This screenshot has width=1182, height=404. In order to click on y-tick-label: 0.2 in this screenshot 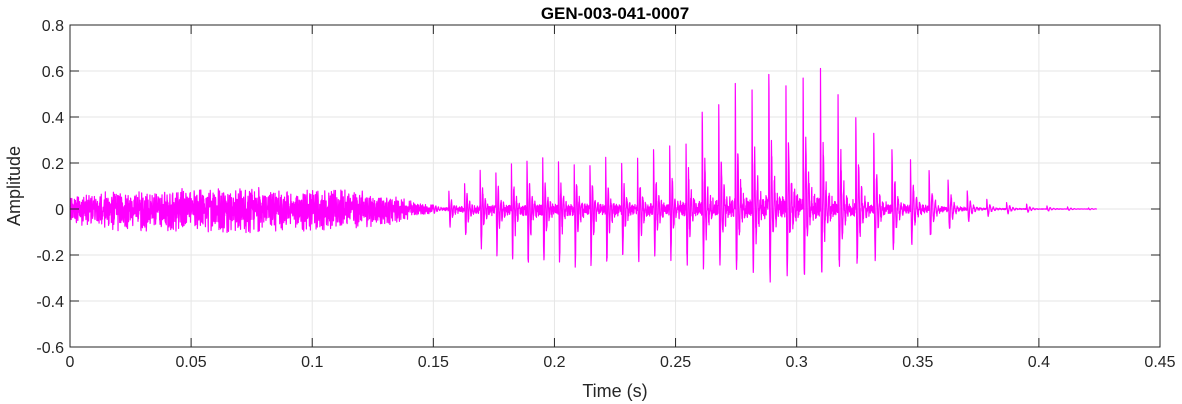, I will do `click(53, 164)`.